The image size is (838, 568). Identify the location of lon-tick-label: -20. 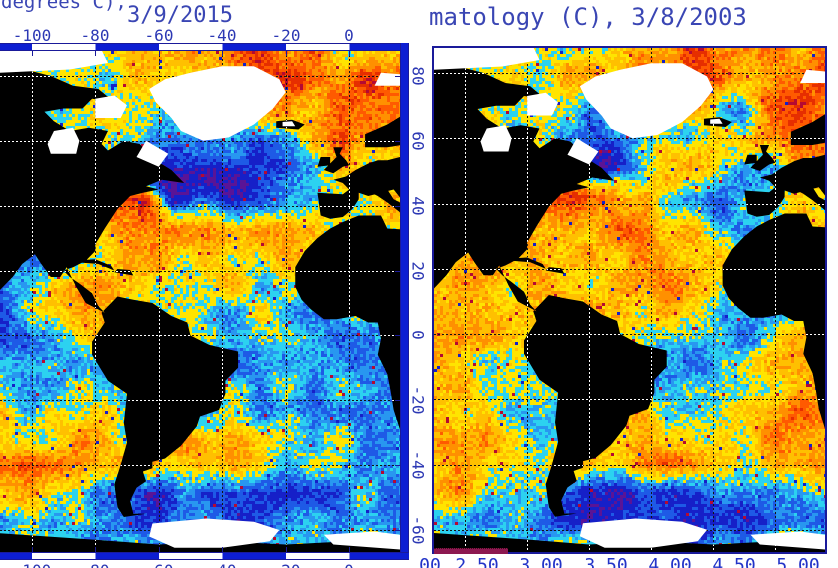
(286, 35).